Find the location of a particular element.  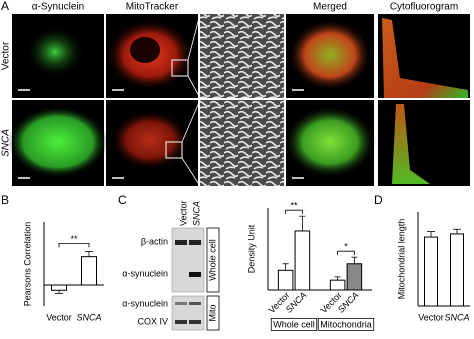

lane-label: Vector is located at coordinates (183, 213).